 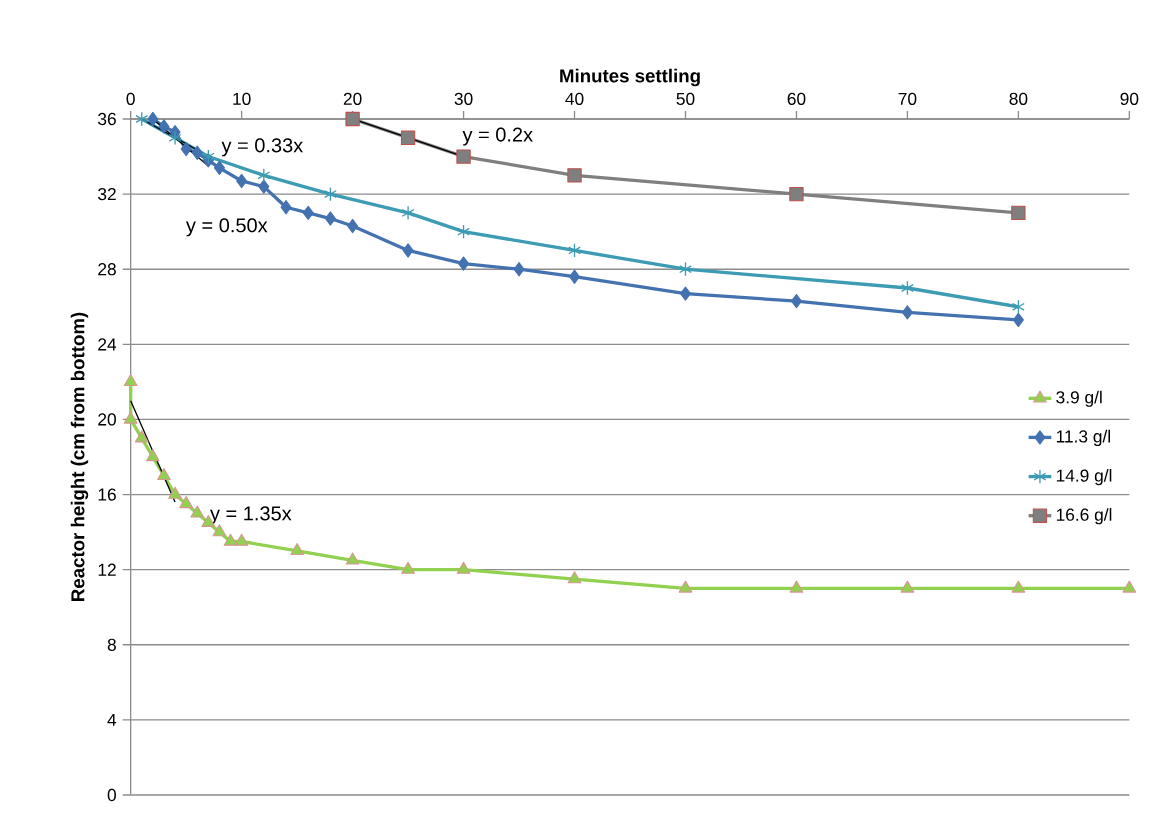 I want to click on annotation: y = 1.35x, so click(x=251, y=515).